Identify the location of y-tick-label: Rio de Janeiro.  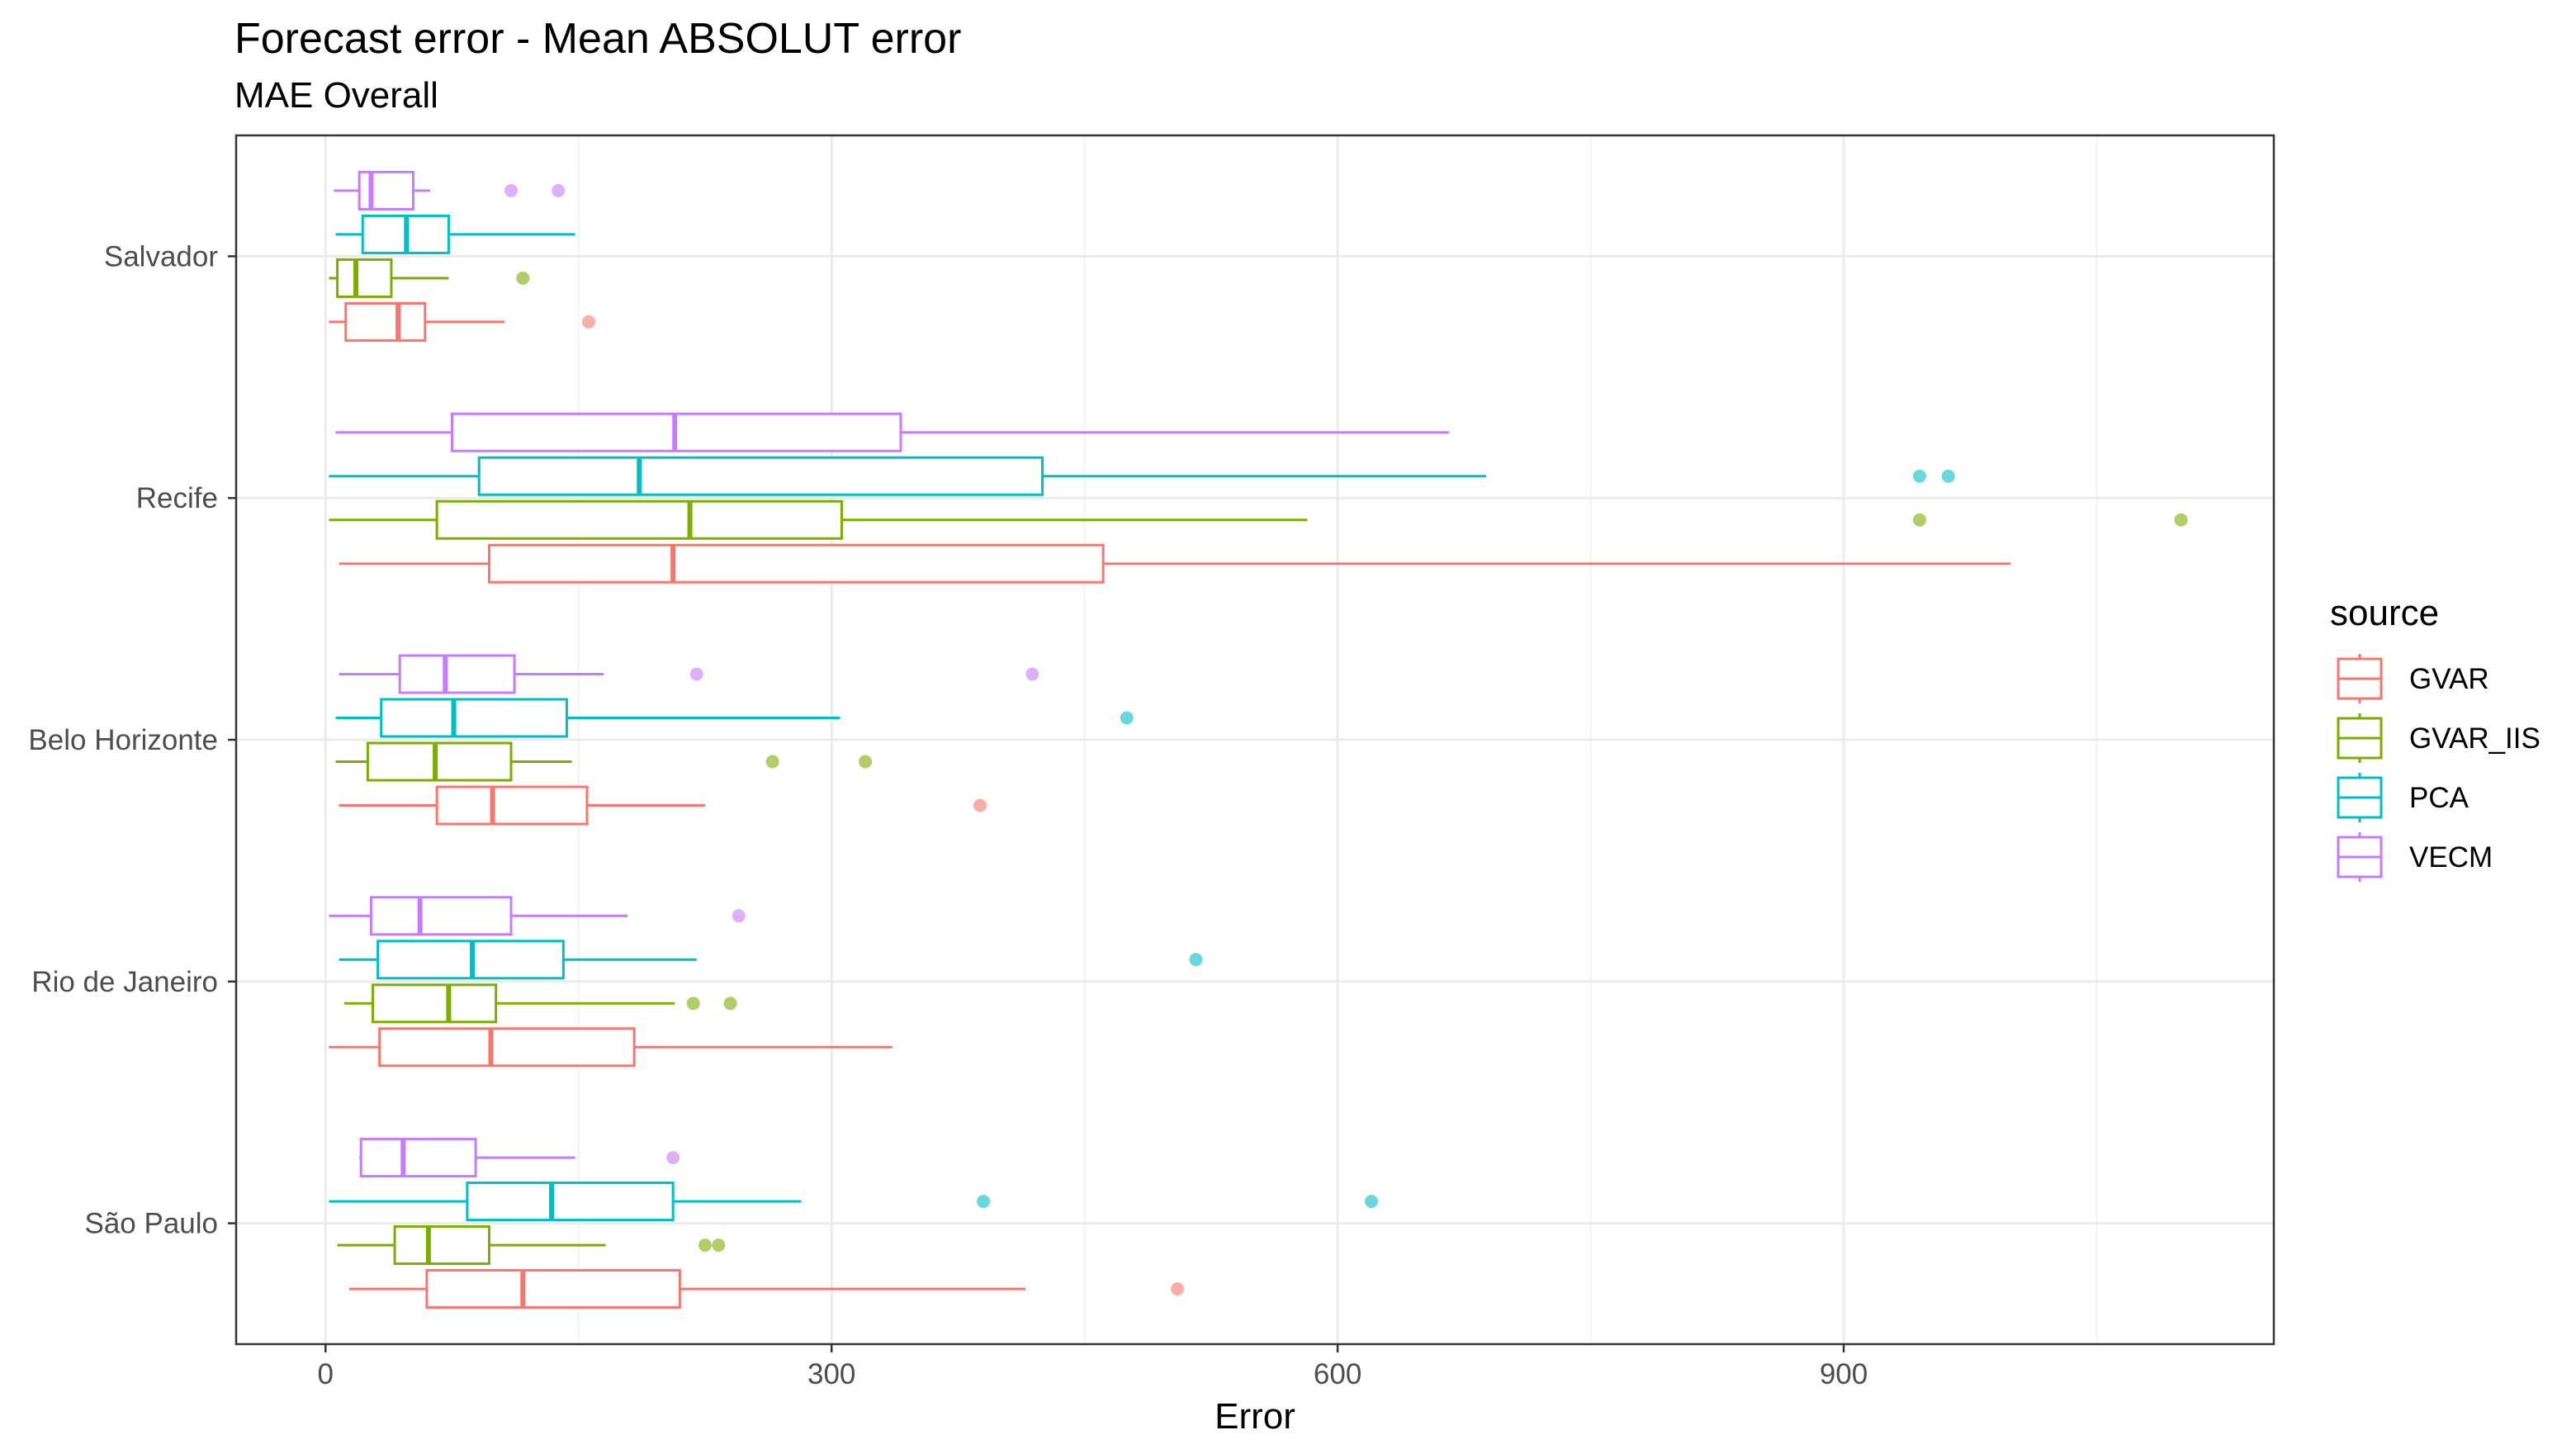
(124, 982).